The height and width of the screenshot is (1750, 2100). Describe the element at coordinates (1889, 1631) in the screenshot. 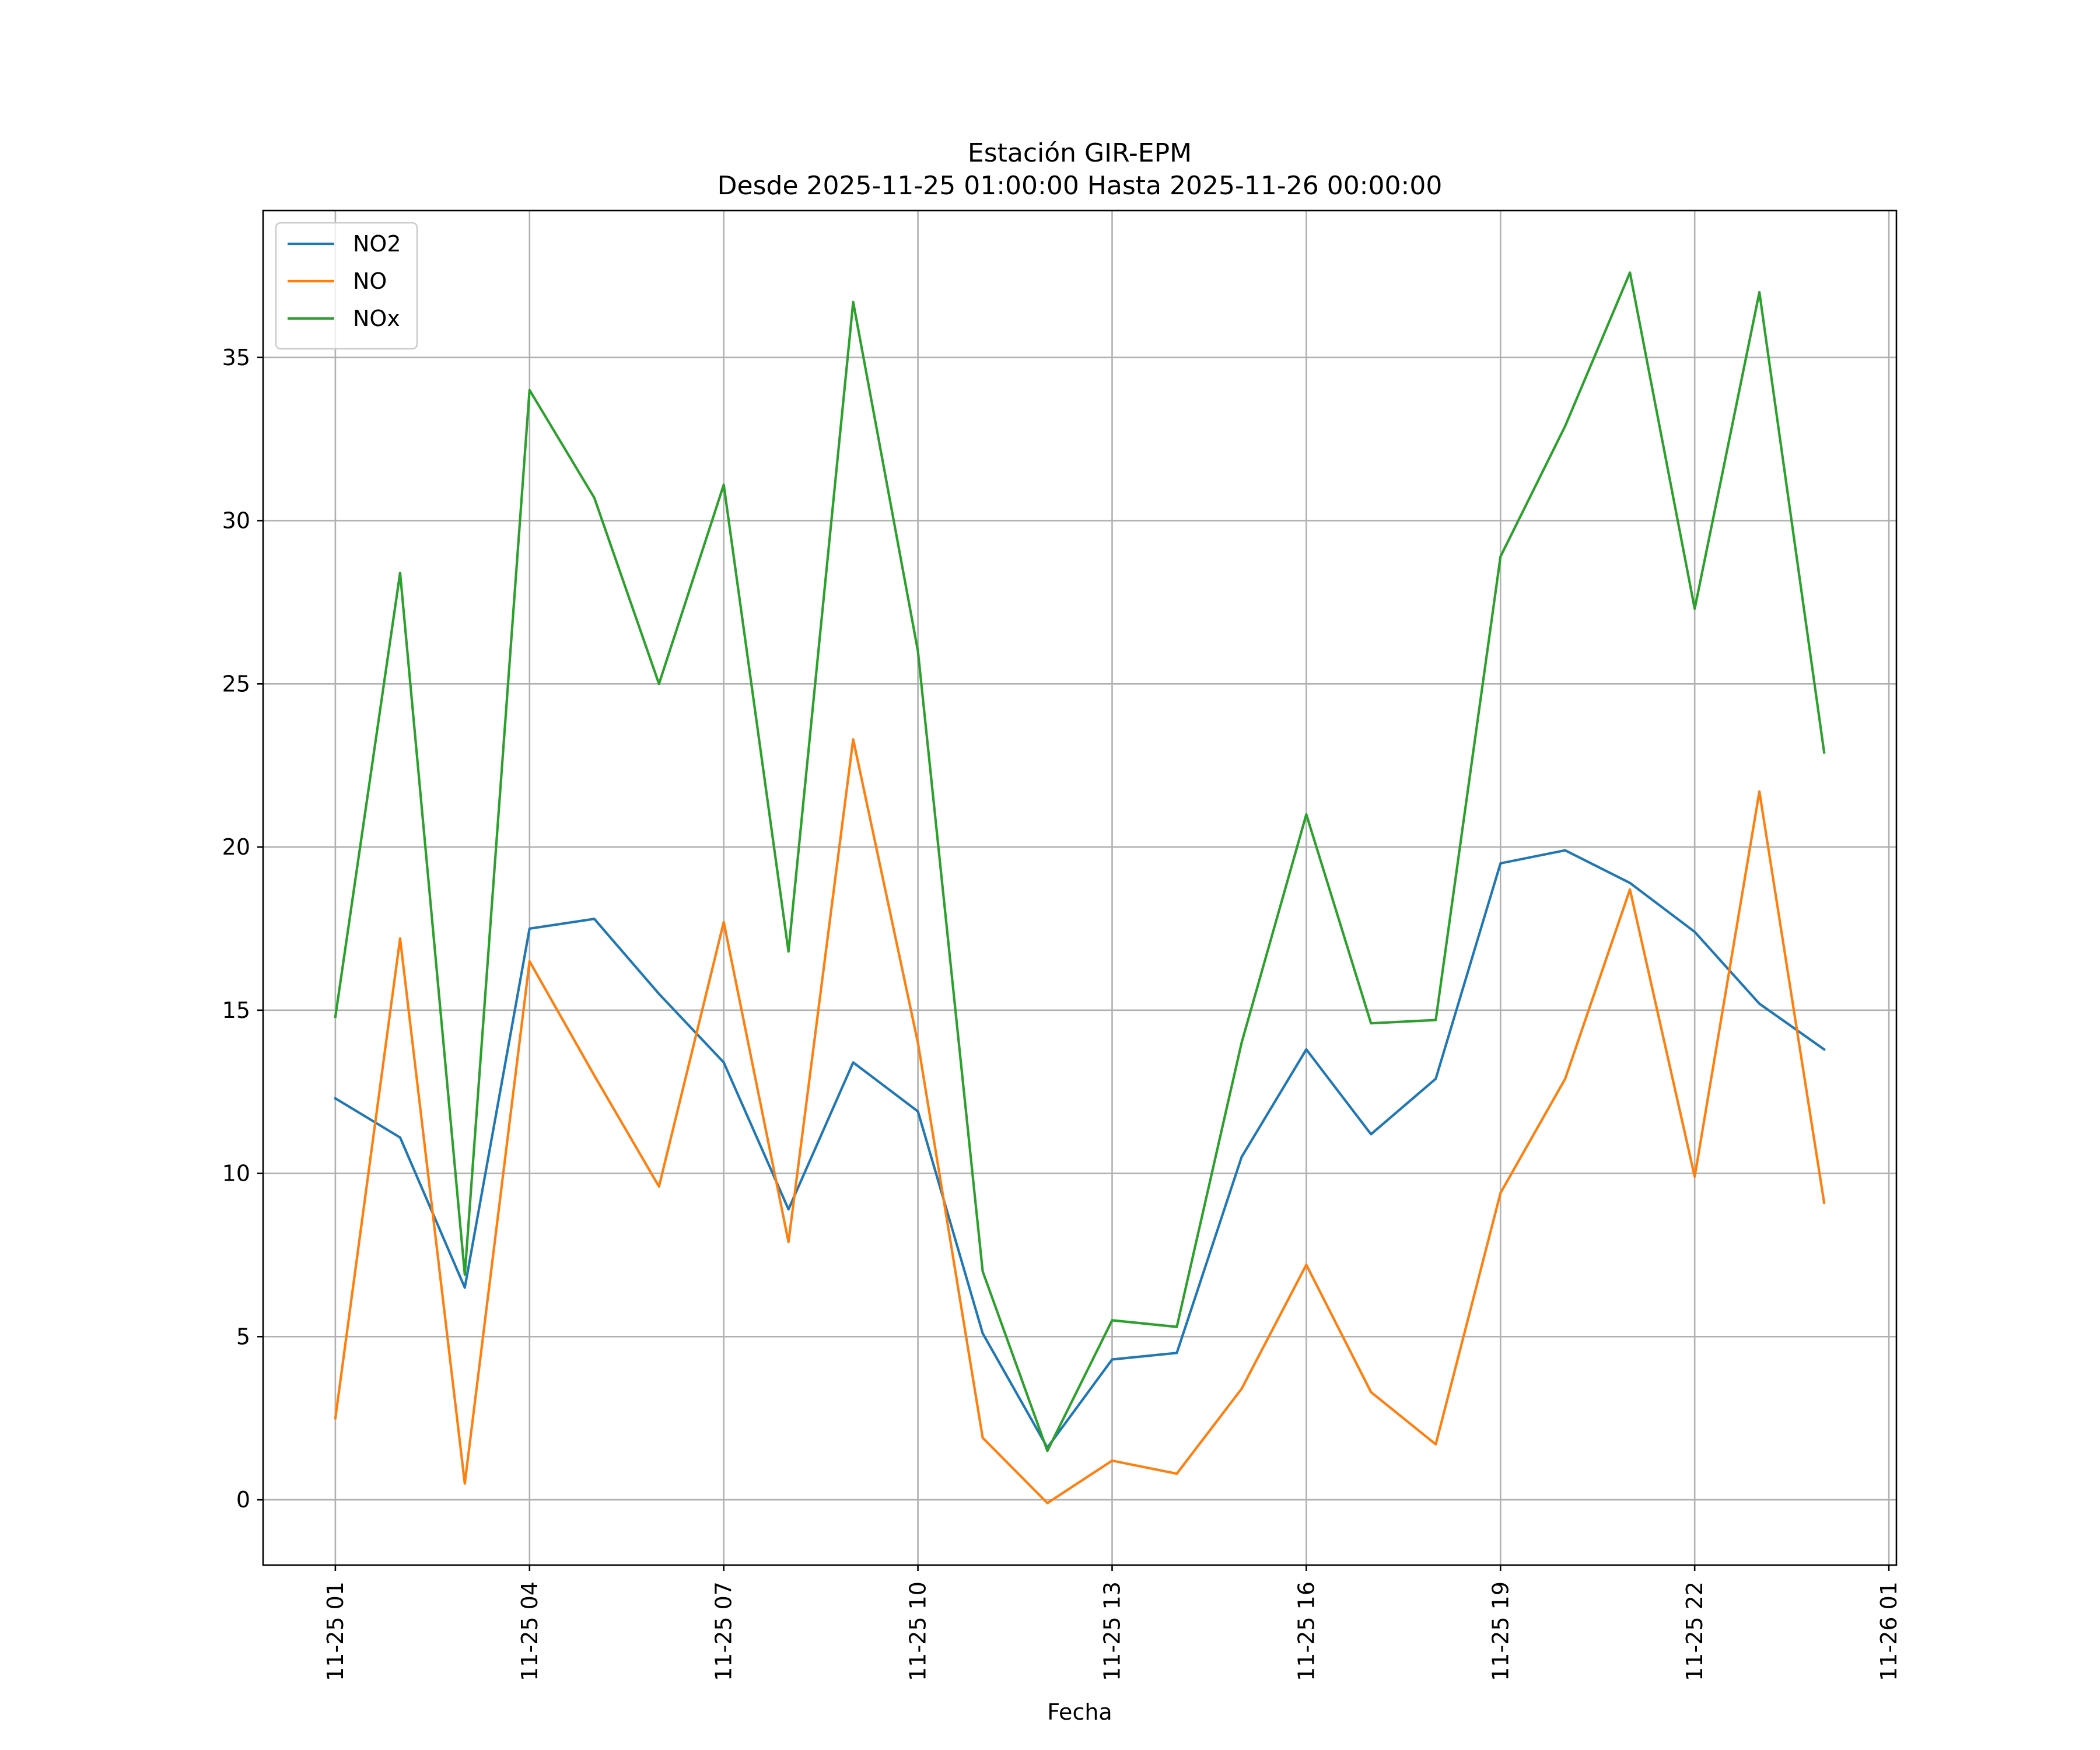

I see `x-tick-label: 11-26 01` at that location.